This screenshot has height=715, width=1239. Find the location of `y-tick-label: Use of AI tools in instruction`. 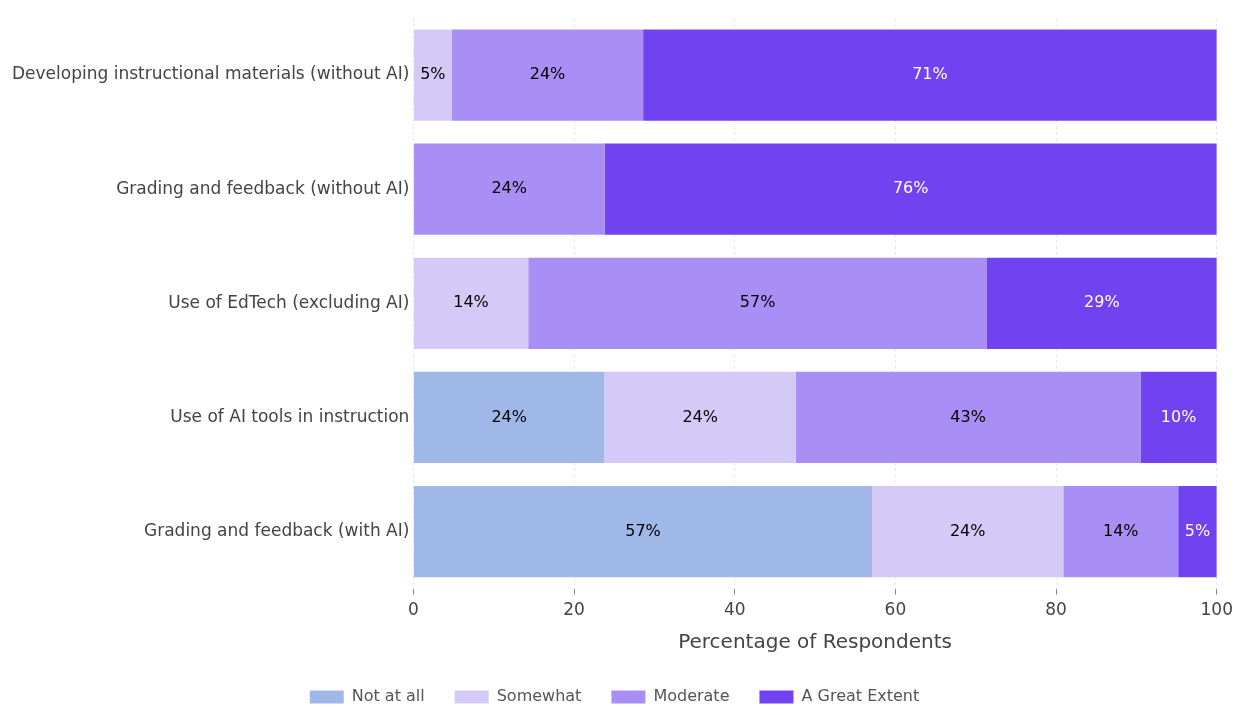

y-tick-label: Use of AI tools in instruction is located at coordinates (290, 415).